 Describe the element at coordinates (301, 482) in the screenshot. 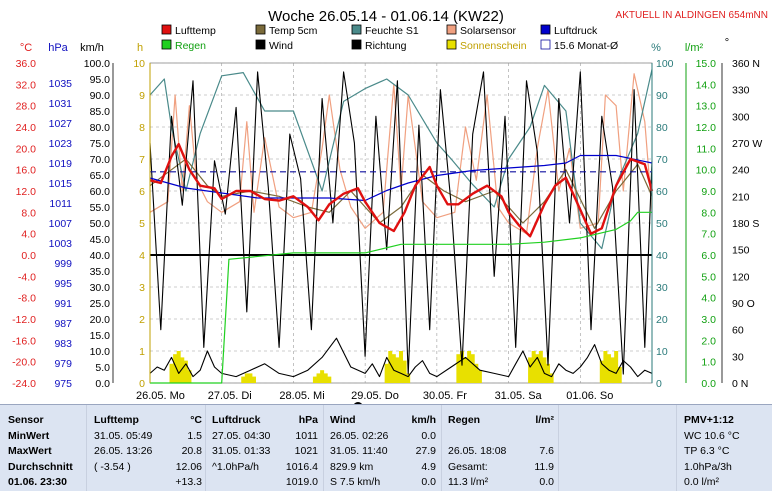

I see `stats-luftdruck-cur: 1019.0` at that location.